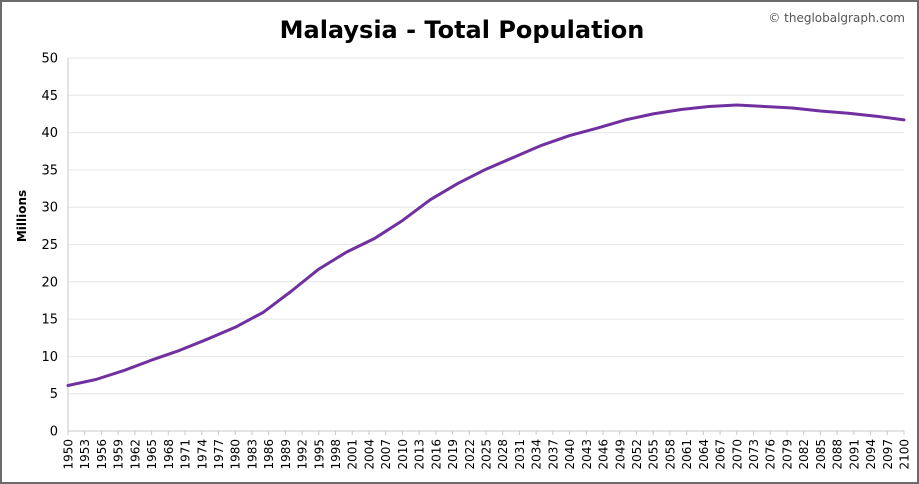  I want to click on x-tick-label: 2025, so click(487, 454).